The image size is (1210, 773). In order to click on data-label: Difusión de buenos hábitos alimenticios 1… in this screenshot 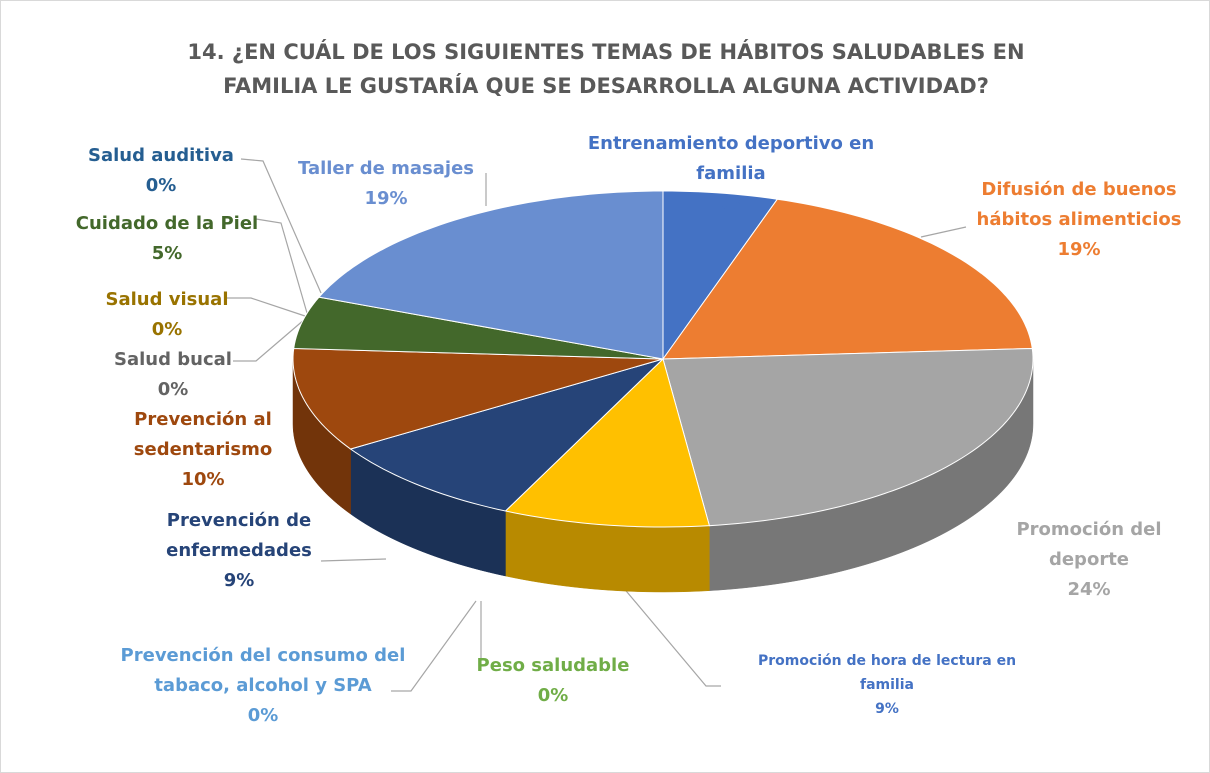, I will do `click(1079, 220)`.